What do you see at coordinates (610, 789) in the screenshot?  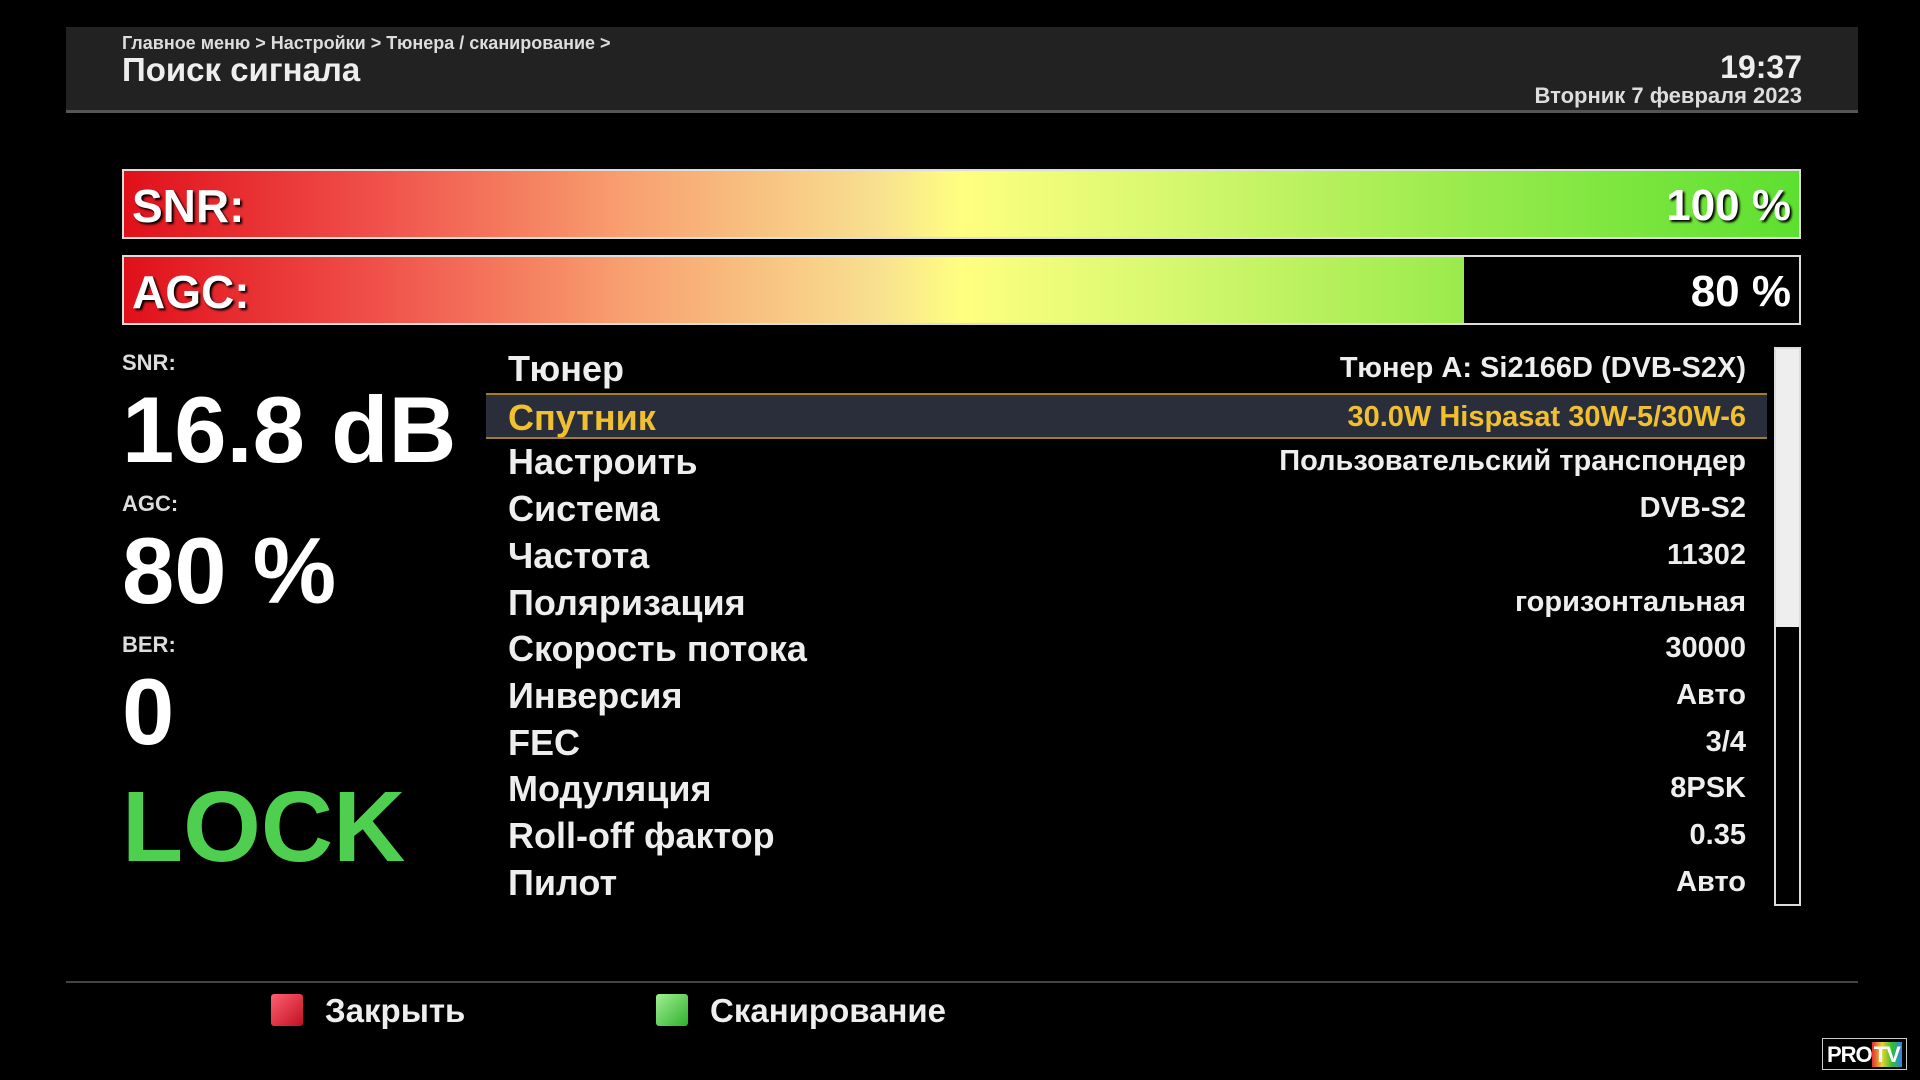 I see `list-item-label: Модуляция` at bounding box center [610, 789].